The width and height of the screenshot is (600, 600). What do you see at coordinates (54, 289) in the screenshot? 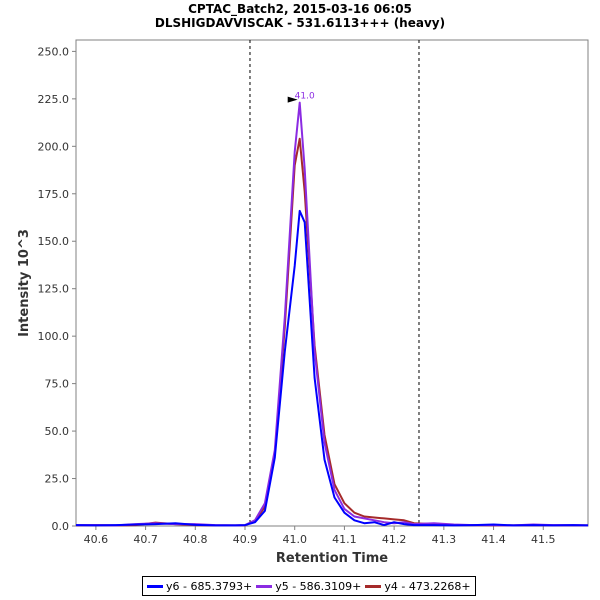
I see `y-tick-label: 125.0` at bounding box center [54, 289].